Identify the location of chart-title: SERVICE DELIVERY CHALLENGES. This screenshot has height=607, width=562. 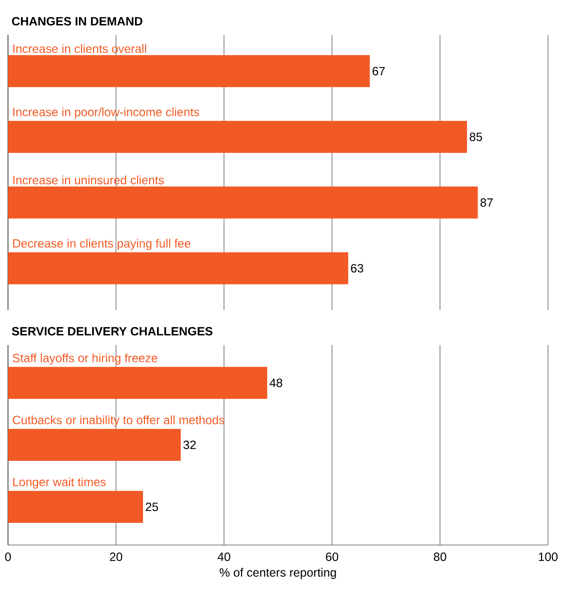
(112, 331).